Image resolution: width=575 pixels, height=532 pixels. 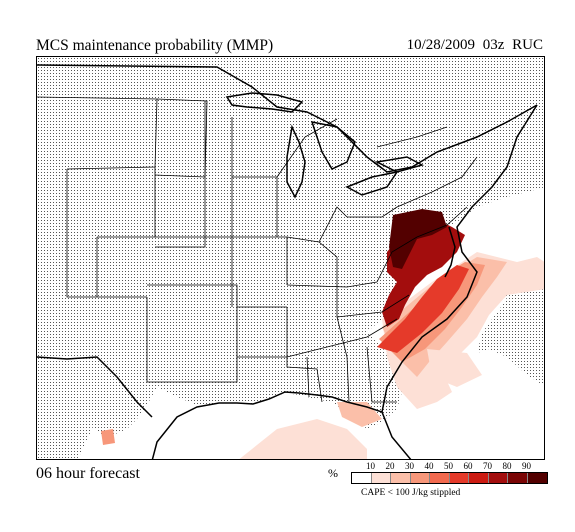 What do you see at coordinates (507, 466) in the screenshot?
I see `legend-tick: 80` at bounding box center [507, 466].